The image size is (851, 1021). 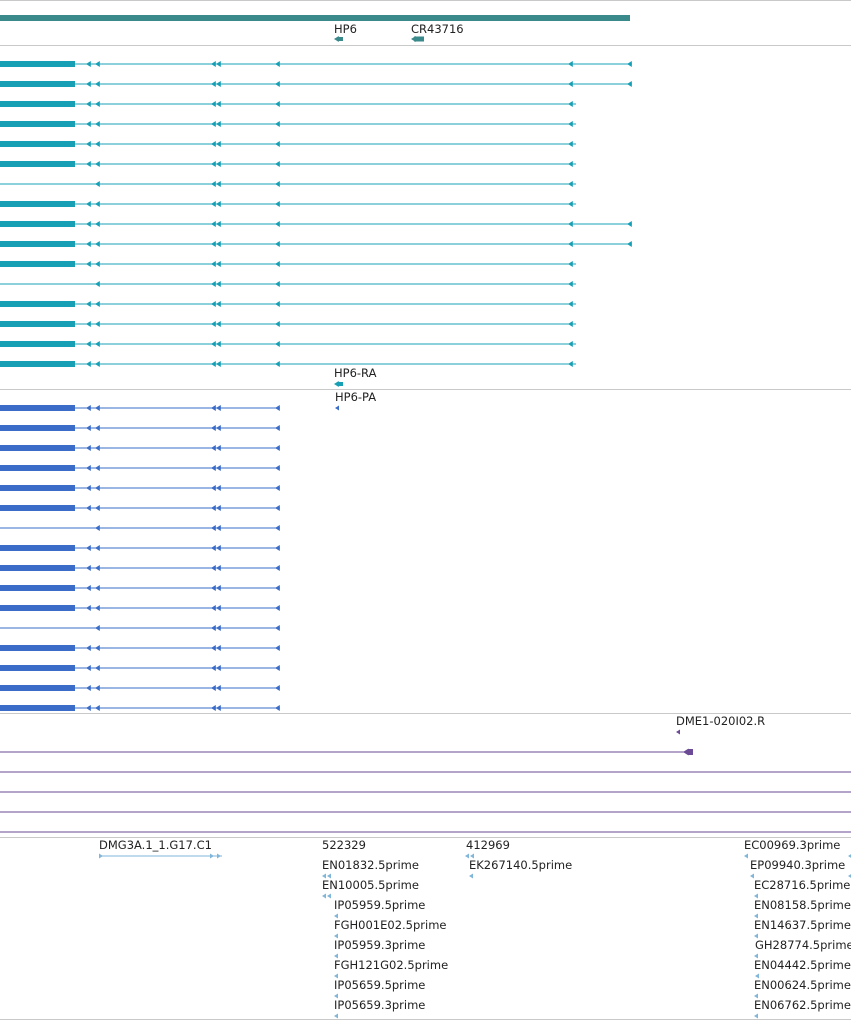 I want to click on track-divider-top, so click(x=425, y=0).